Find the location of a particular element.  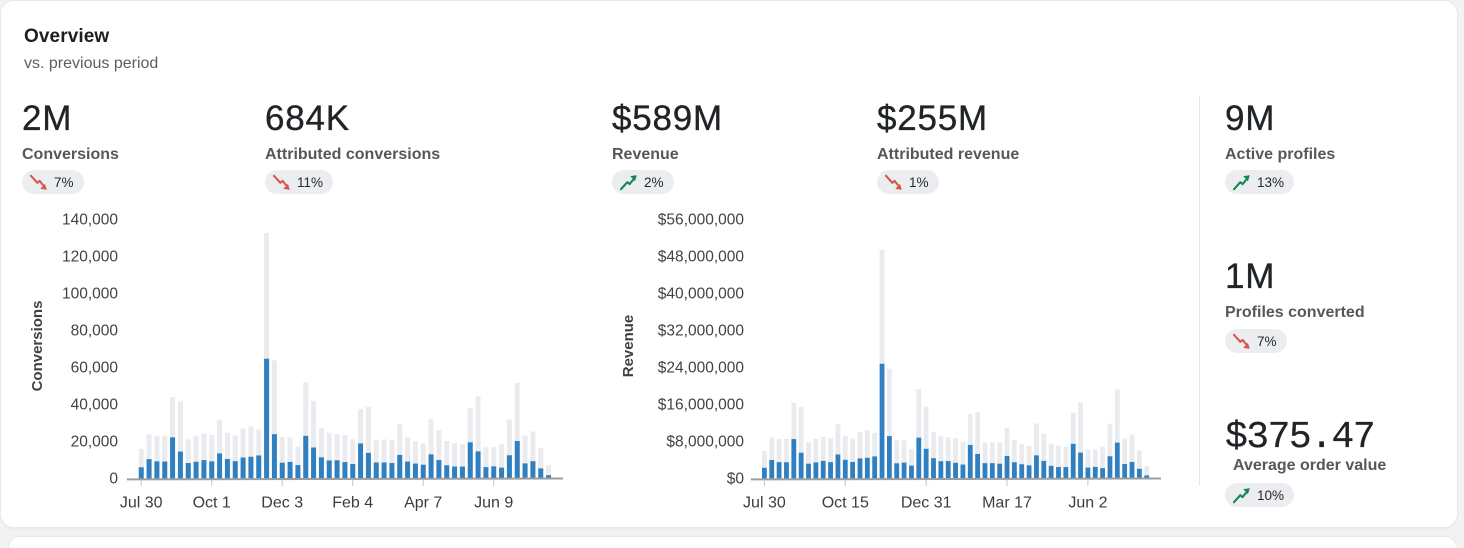

svg-text: 100,000 is located at coordinates (90, 294).